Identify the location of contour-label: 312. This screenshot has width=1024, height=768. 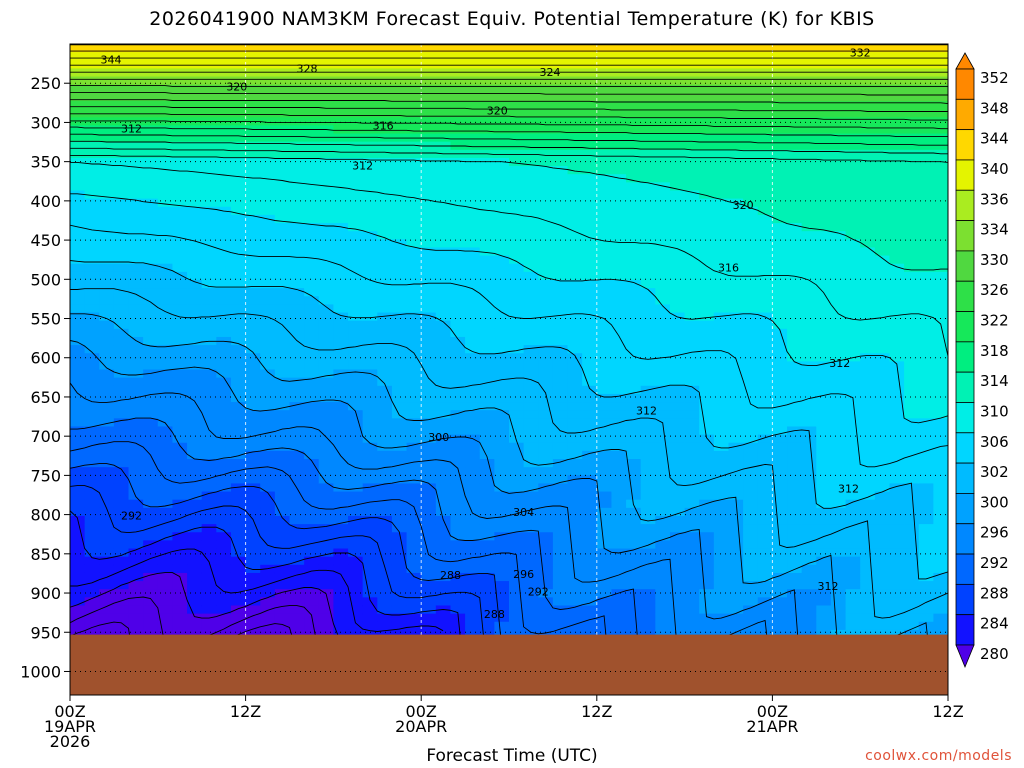
(362, 166).